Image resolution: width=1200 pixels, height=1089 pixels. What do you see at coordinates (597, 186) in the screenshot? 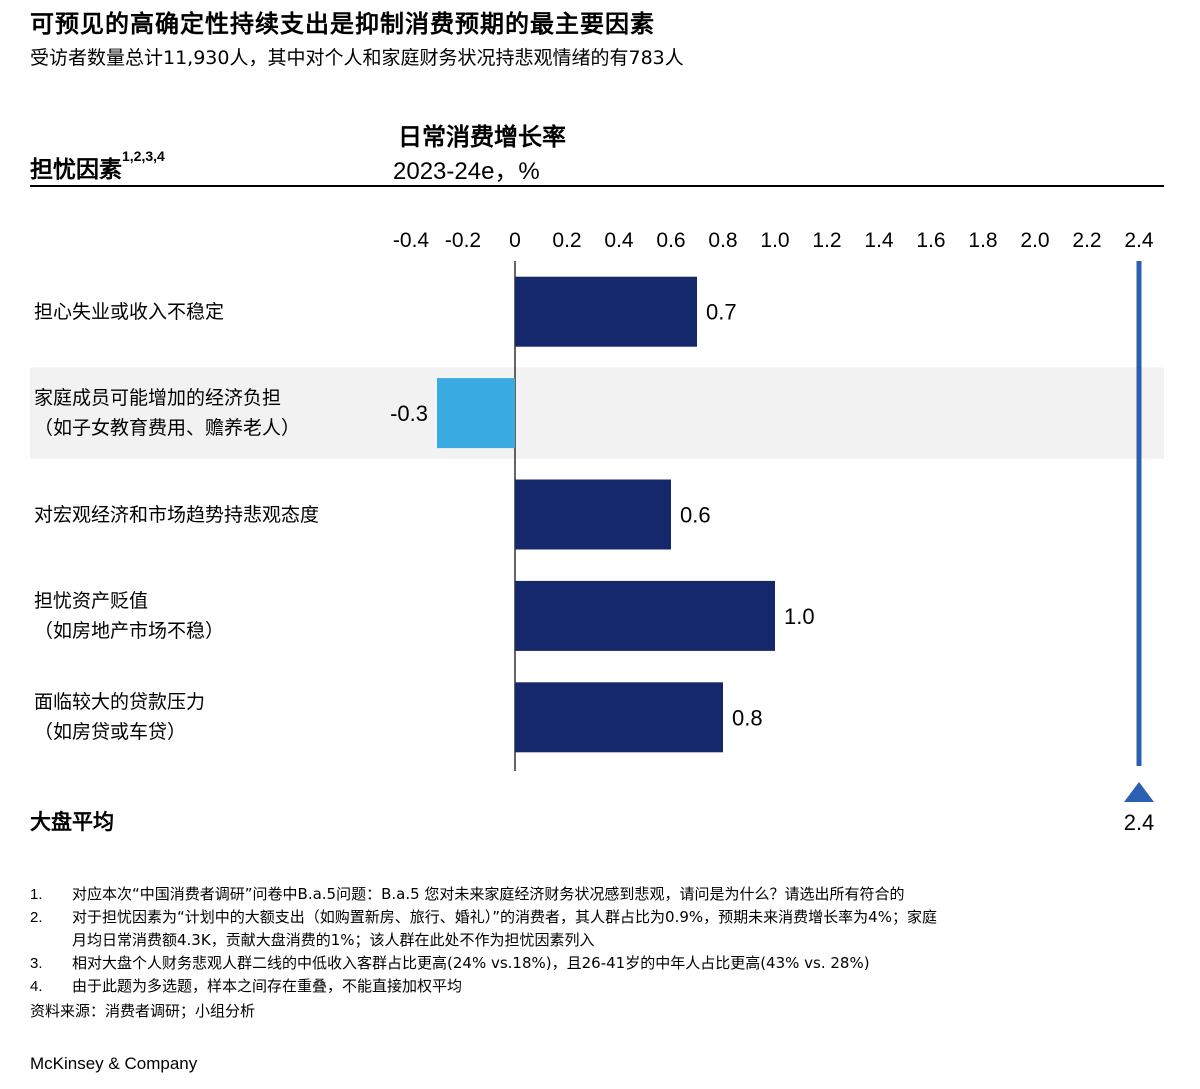
I see `header-divider` at bounding box center [597, 186].